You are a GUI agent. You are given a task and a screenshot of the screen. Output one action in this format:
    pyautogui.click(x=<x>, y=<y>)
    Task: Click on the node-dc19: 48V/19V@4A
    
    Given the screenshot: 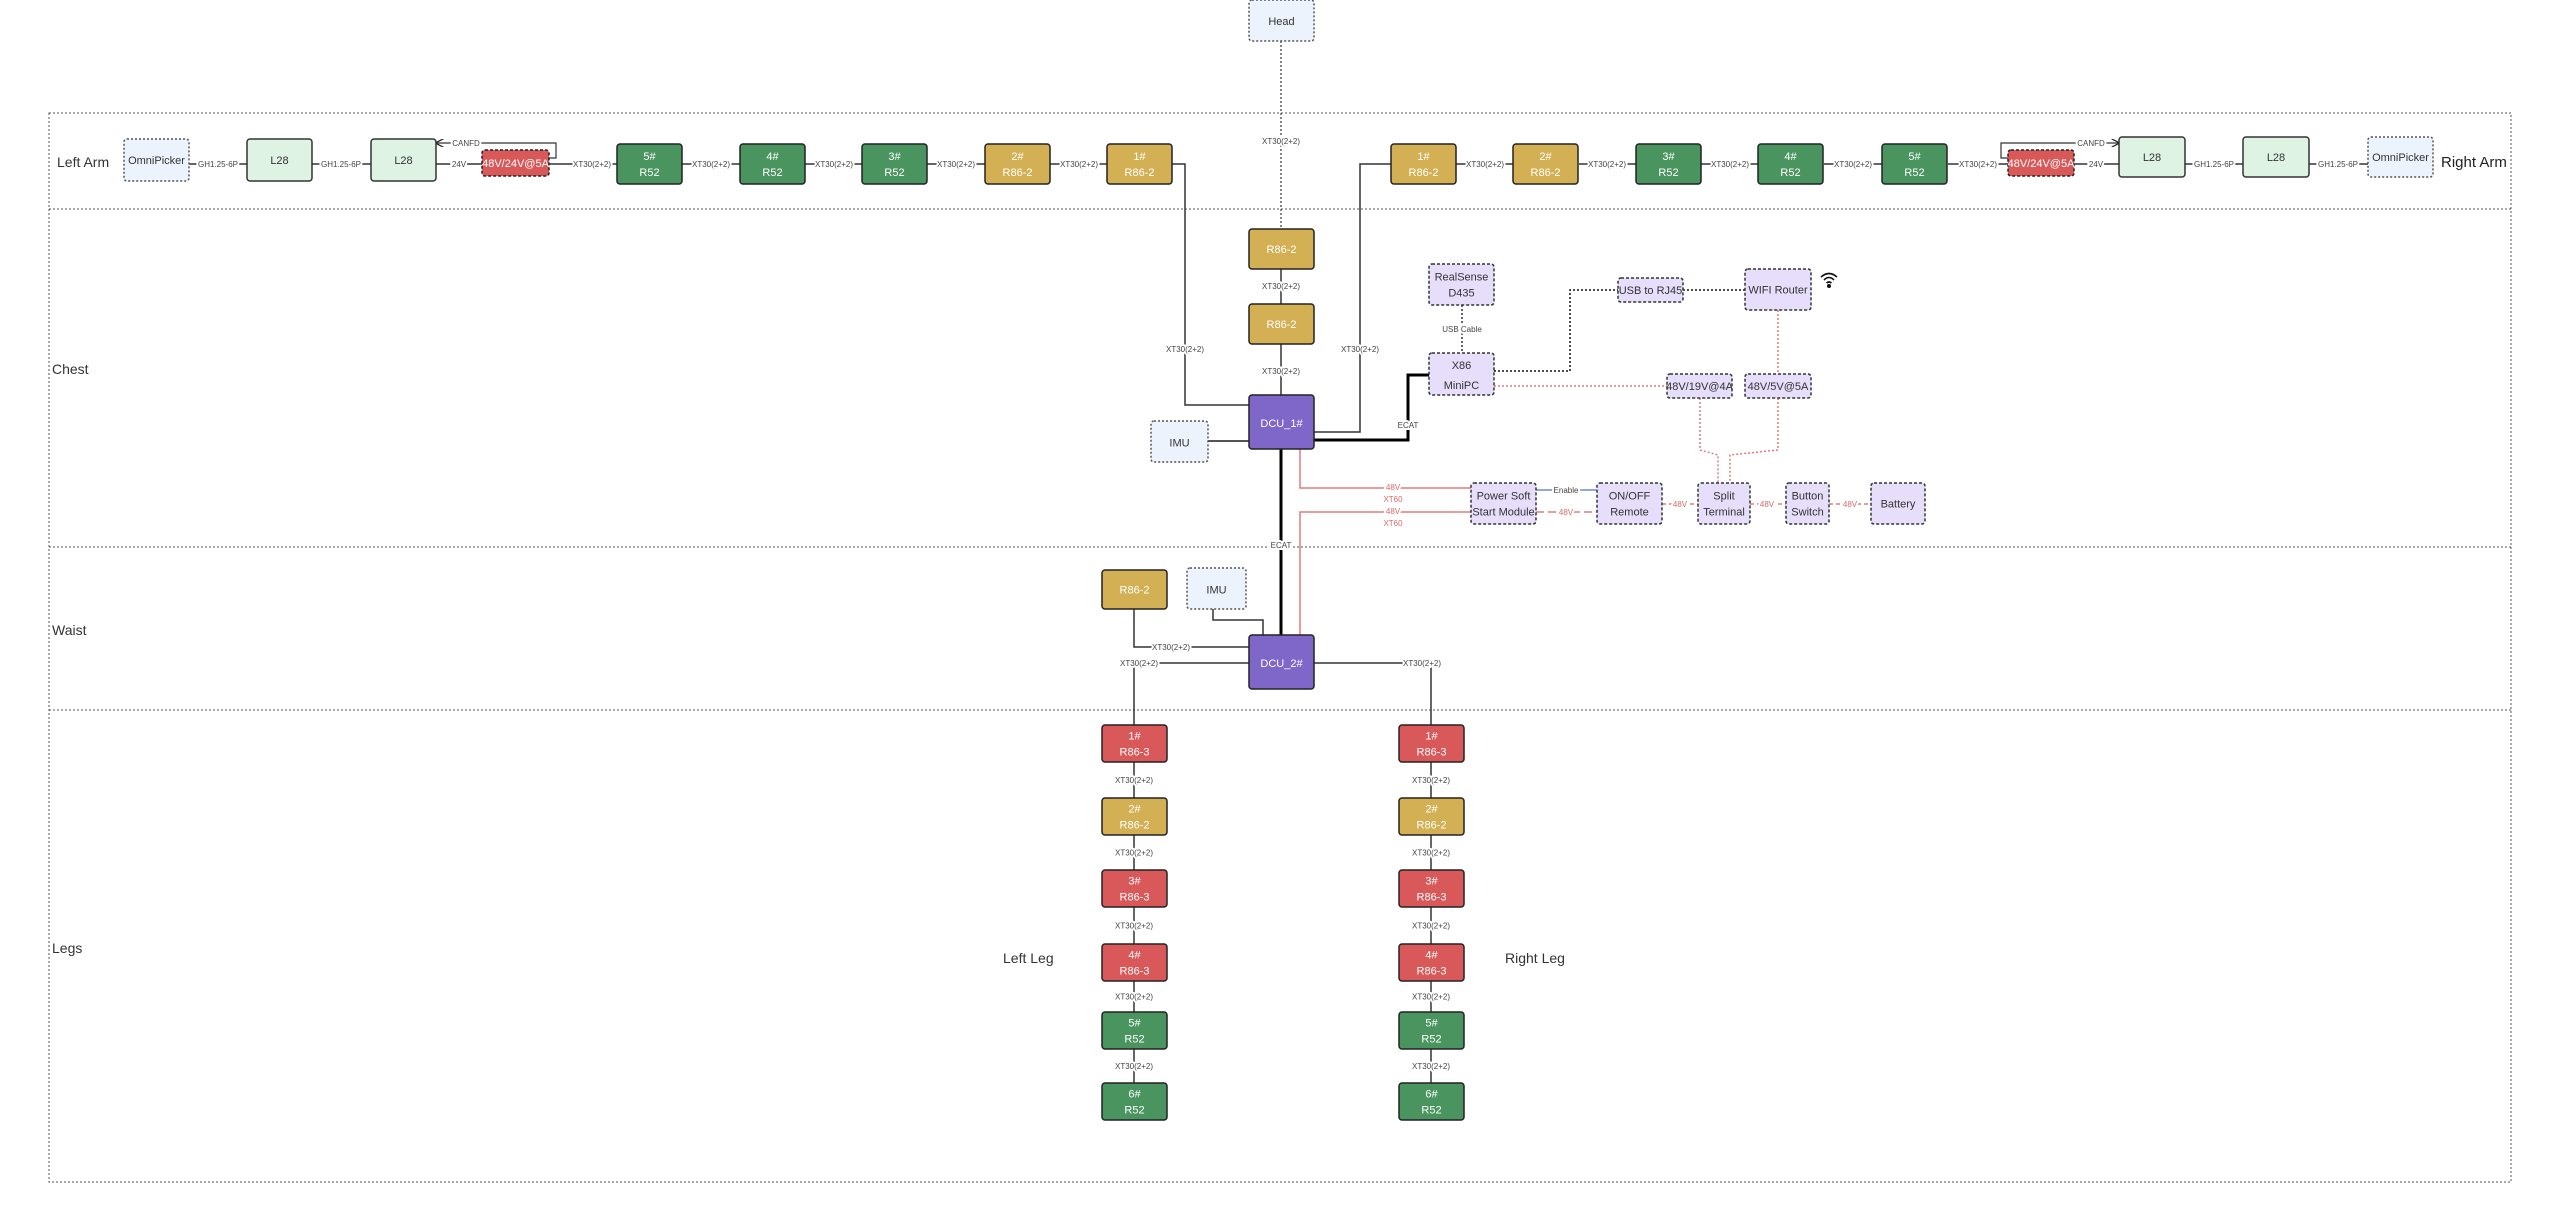 What is the action you would take?
    pyautogui.click(x=1700, y=386)
    